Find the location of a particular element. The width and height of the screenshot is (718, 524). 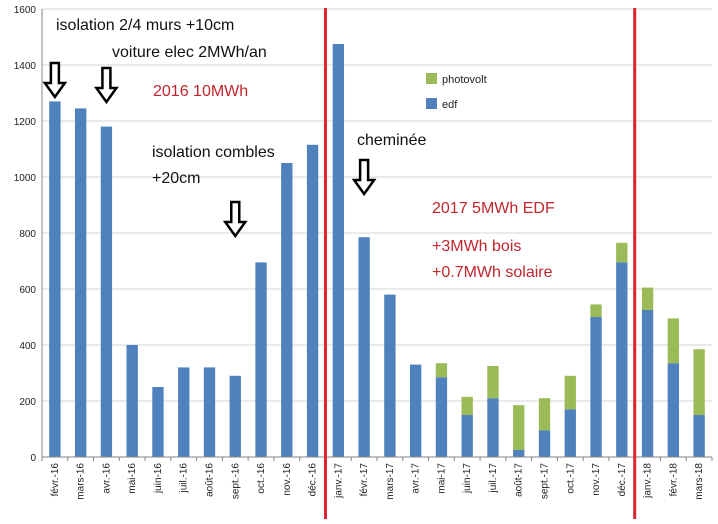

x-tick-label-mars-17: mars-17 is located at coordinates (390, 481).